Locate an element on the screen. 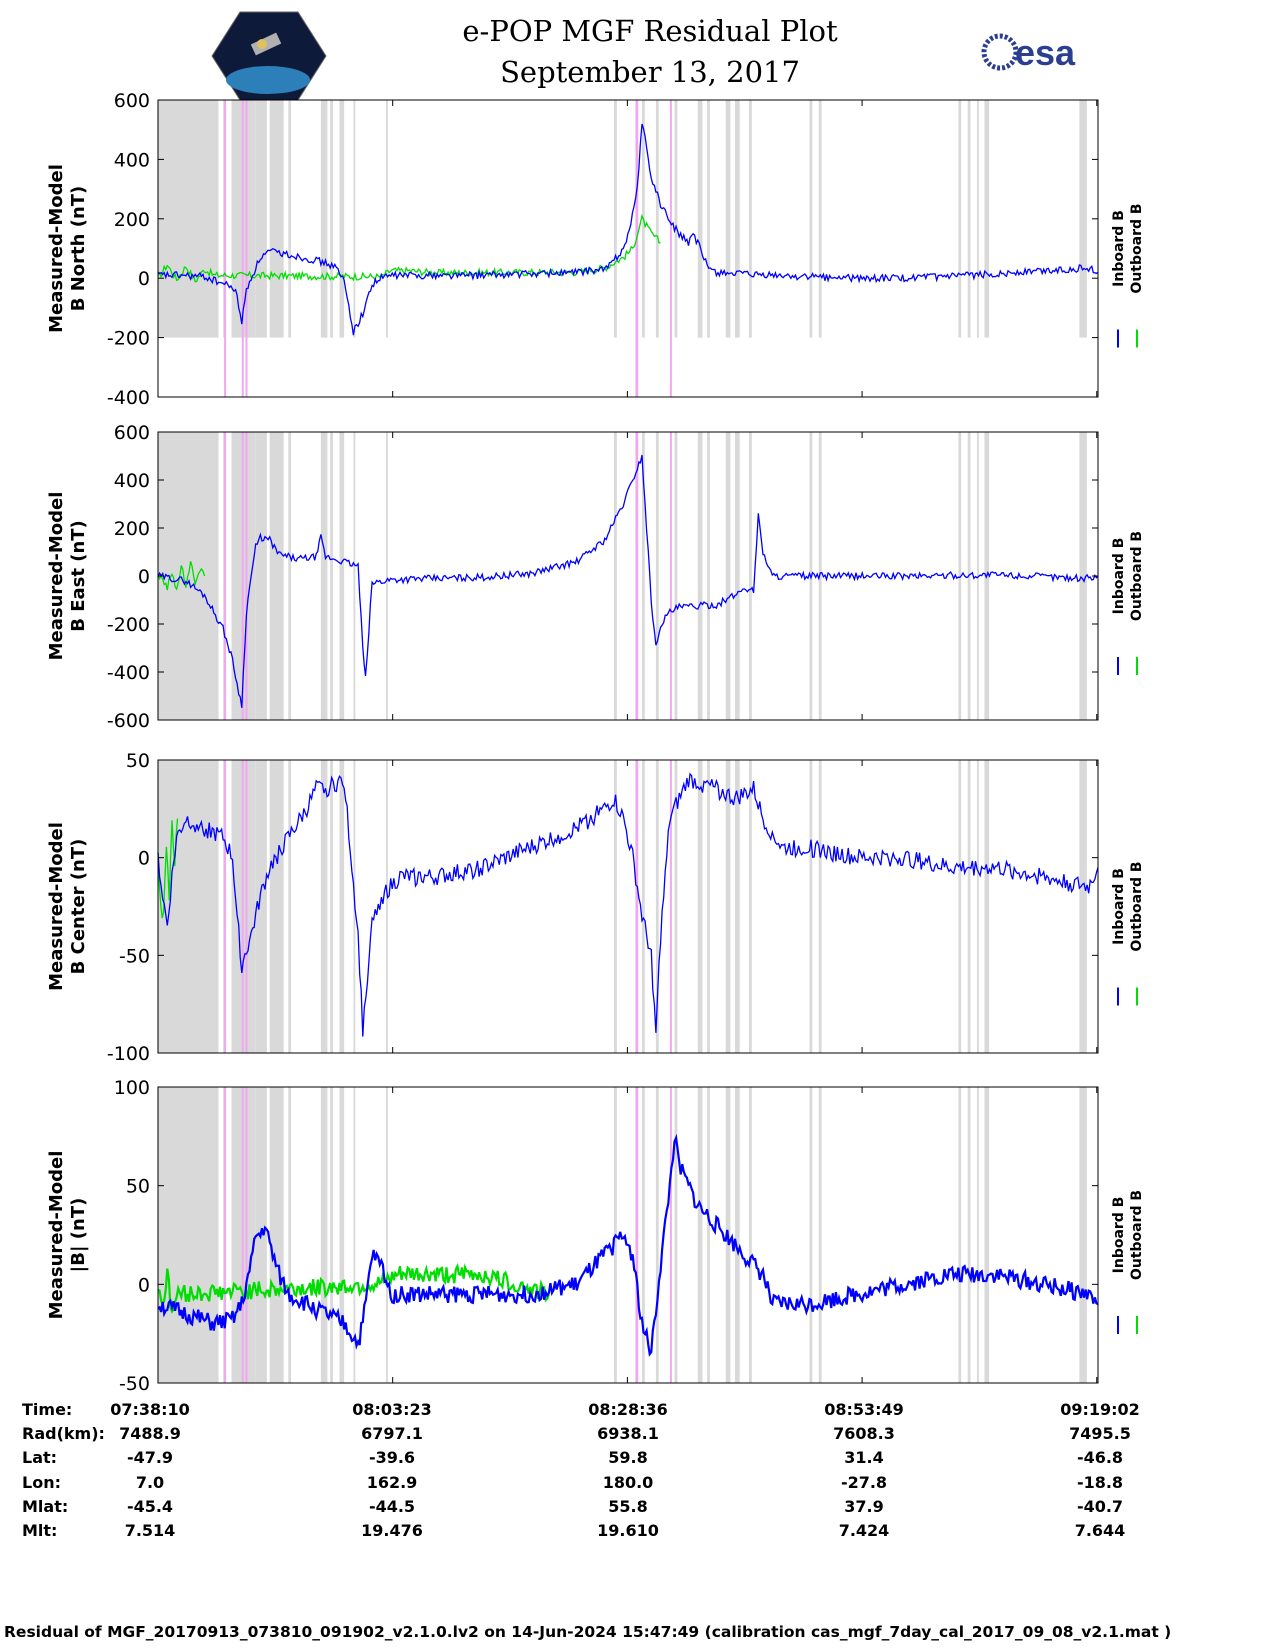 The width and height of the screenshot is (1275, 1650). plot-title: e-POP MGF Residual Plot is located at coordinates (650, 31).